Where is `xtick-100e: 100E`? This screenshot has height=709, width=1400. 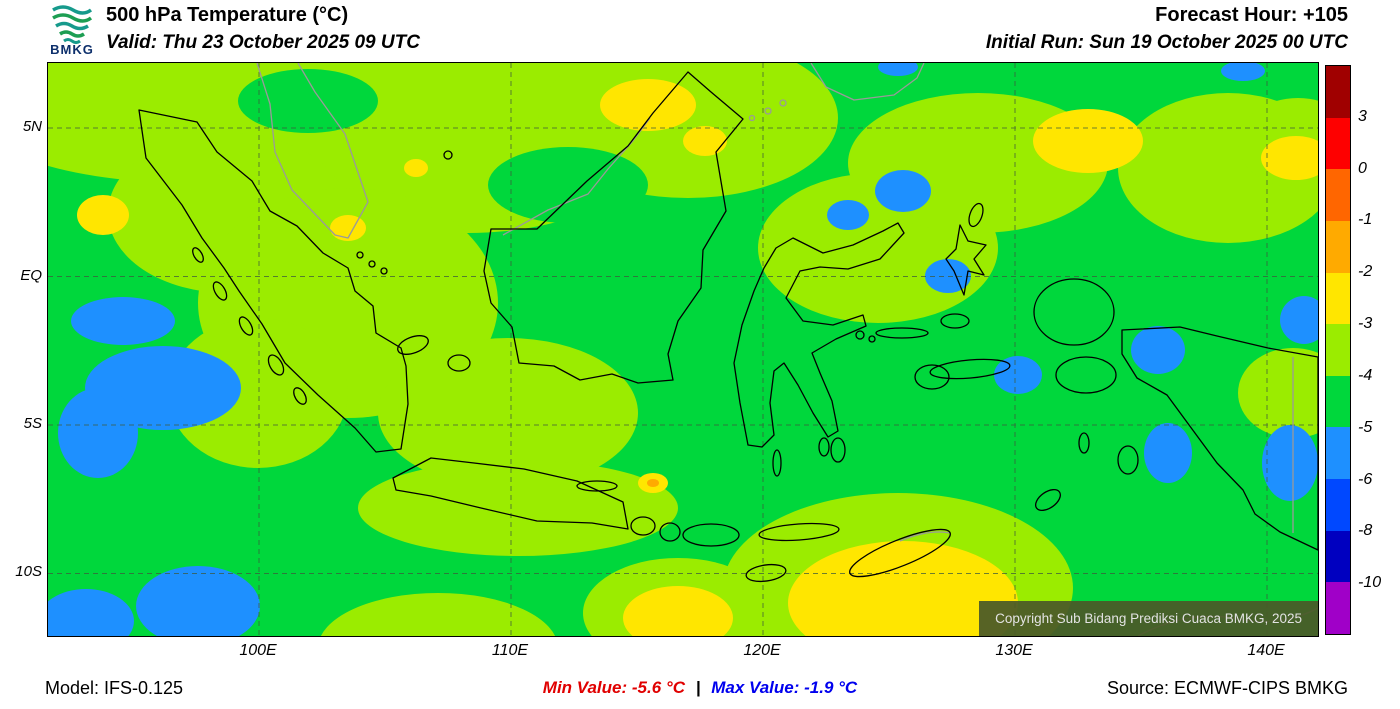
xtick-100e: 100E is located at coordinates (258, 650).